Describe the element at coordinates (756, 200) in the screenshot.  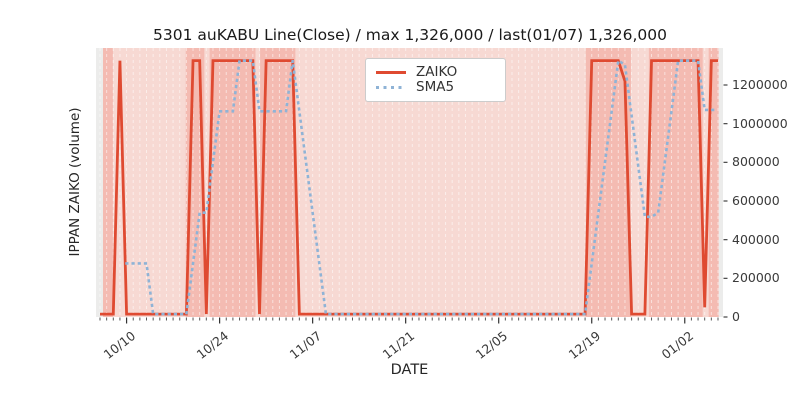
I see `y-tick-label: 600000` at that location.